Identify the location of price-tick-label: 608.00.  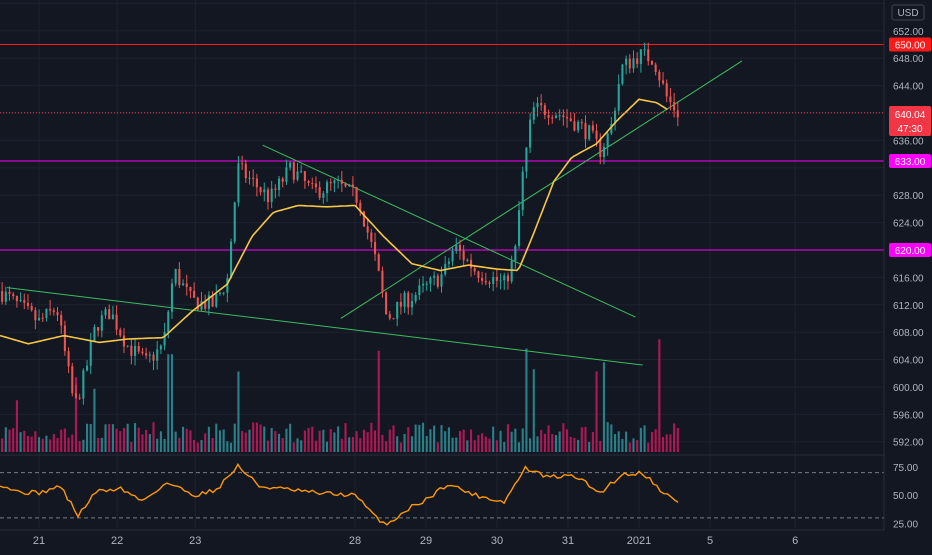
(908, 333).